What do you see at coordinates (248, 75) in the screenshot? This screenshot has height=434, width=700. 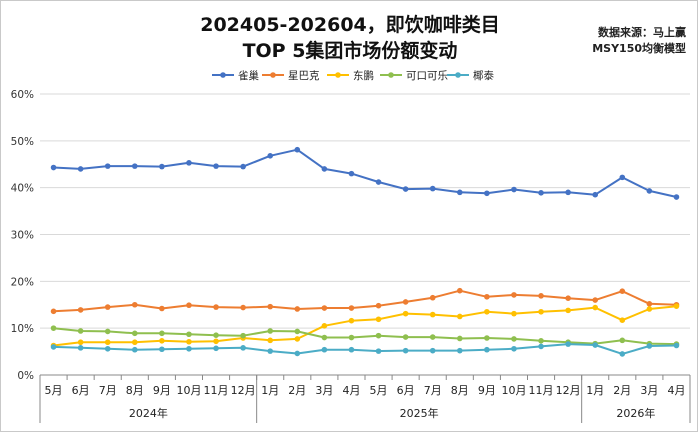 I see `legend-label: 雀巢` at bounding box center [248, 75].